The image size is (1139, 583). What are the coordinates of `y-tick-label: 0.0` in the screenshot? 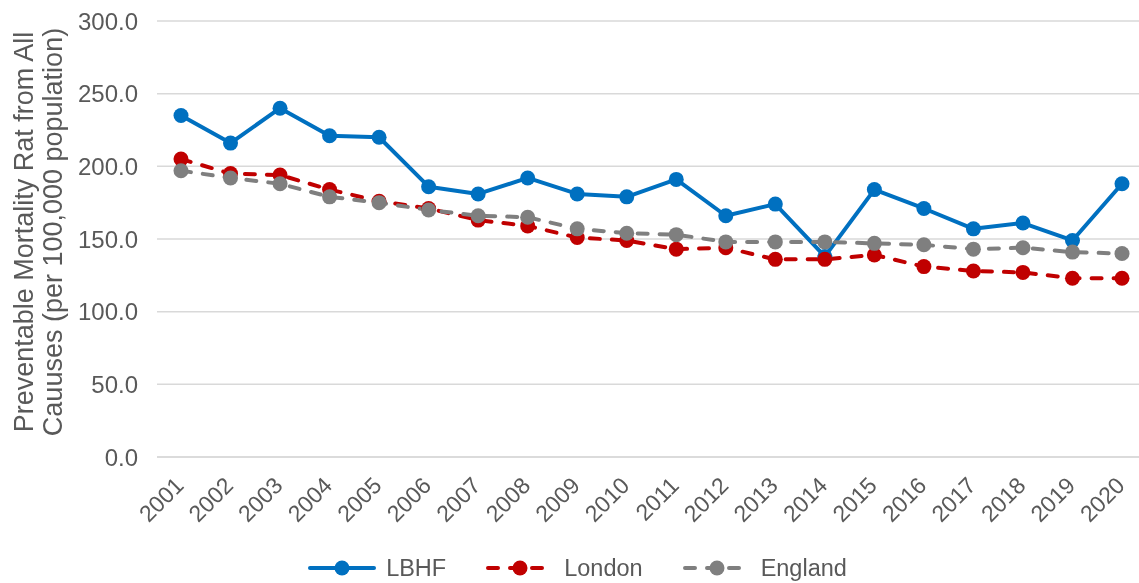 It's located at (121, 457).